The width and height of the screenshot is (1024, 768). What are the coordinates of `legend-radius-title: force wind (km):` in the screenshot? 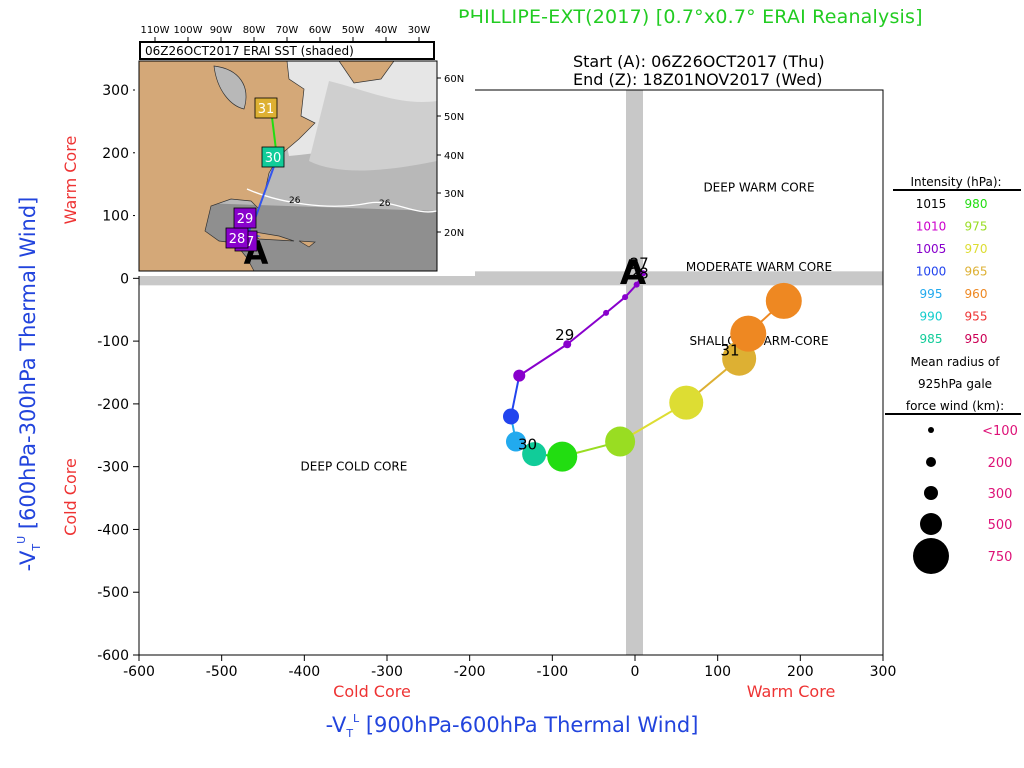 It's located at (955, 406).